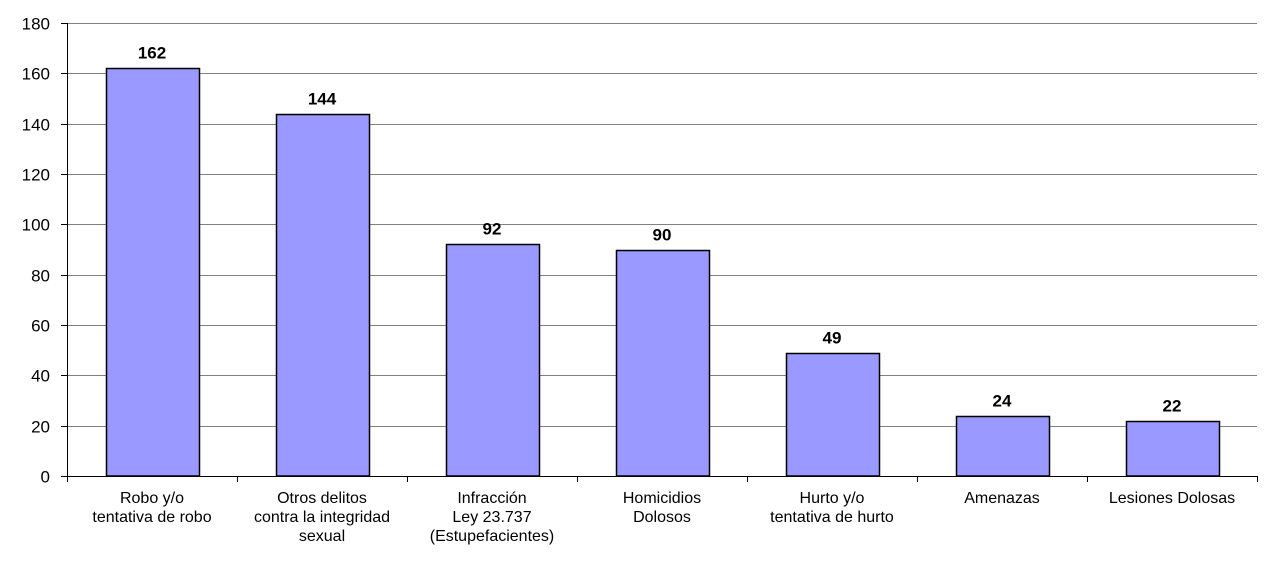 The width and height of the screenshot is (1271, 562). I want to click on x-tick-label-5: Hurto y/o tentativa de hurto, so click(832, 508).